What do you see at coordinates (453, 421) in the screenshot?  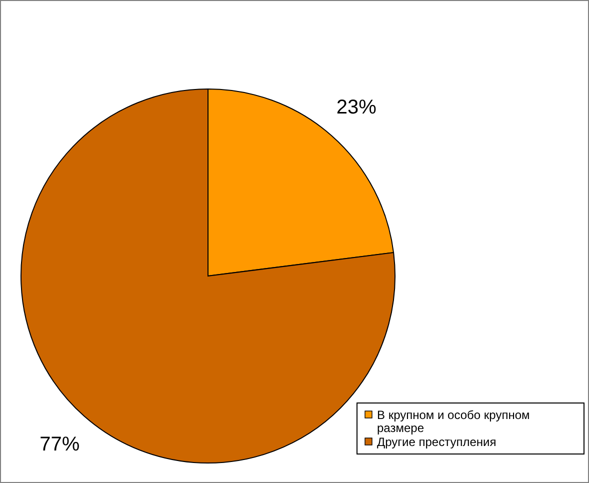 I see `legend-label: В крупном и особо крупном размере` at bounding box center [453, 421].